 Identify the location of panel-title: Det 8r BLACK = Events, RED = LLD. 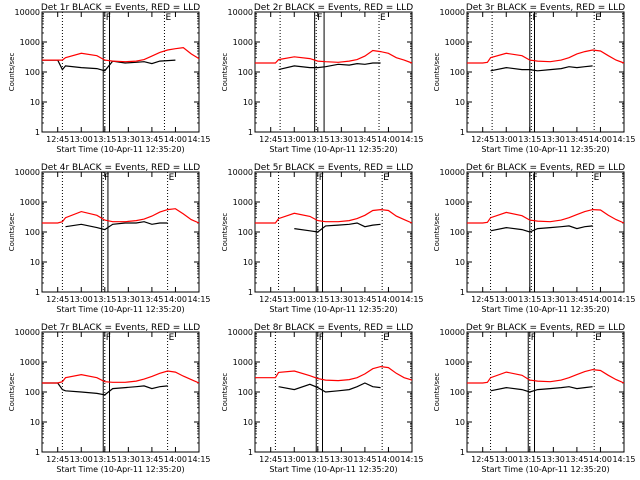
(333, 328).